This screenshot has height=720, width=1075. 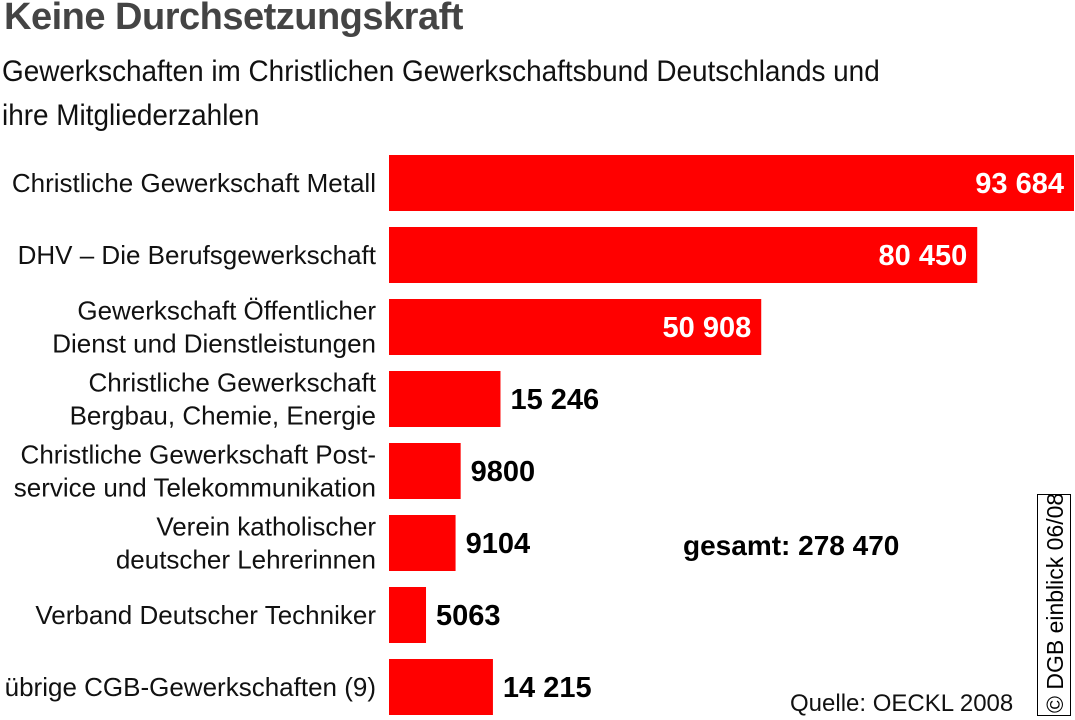 I want to click on credit-label: © DGB einblick 06/08, so click(x=1055, y=603).